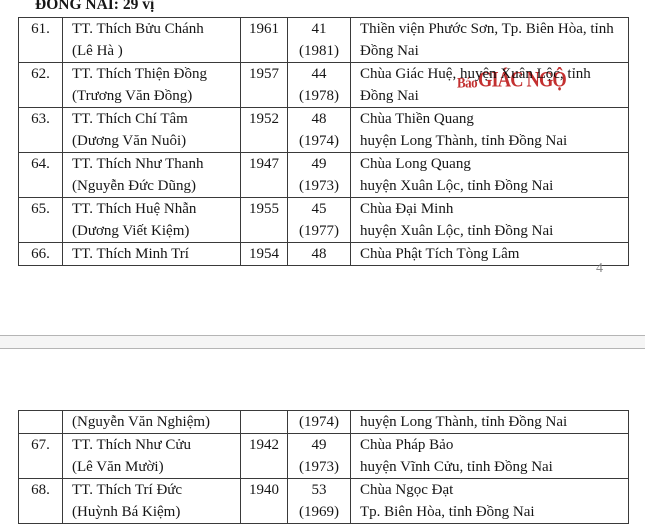 This screenshot has width=645, height=524. I want to click on cell-name: (Nguyễn Văn Nghiệm), so click(151, 422).